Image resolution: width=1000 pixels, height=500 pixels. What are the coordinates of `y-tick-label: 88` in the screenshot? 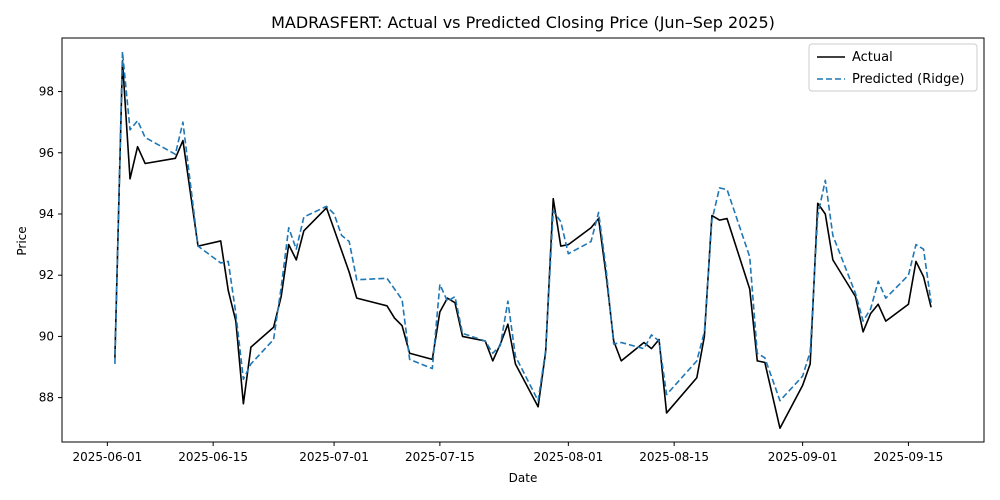 It's located at (46, 398).